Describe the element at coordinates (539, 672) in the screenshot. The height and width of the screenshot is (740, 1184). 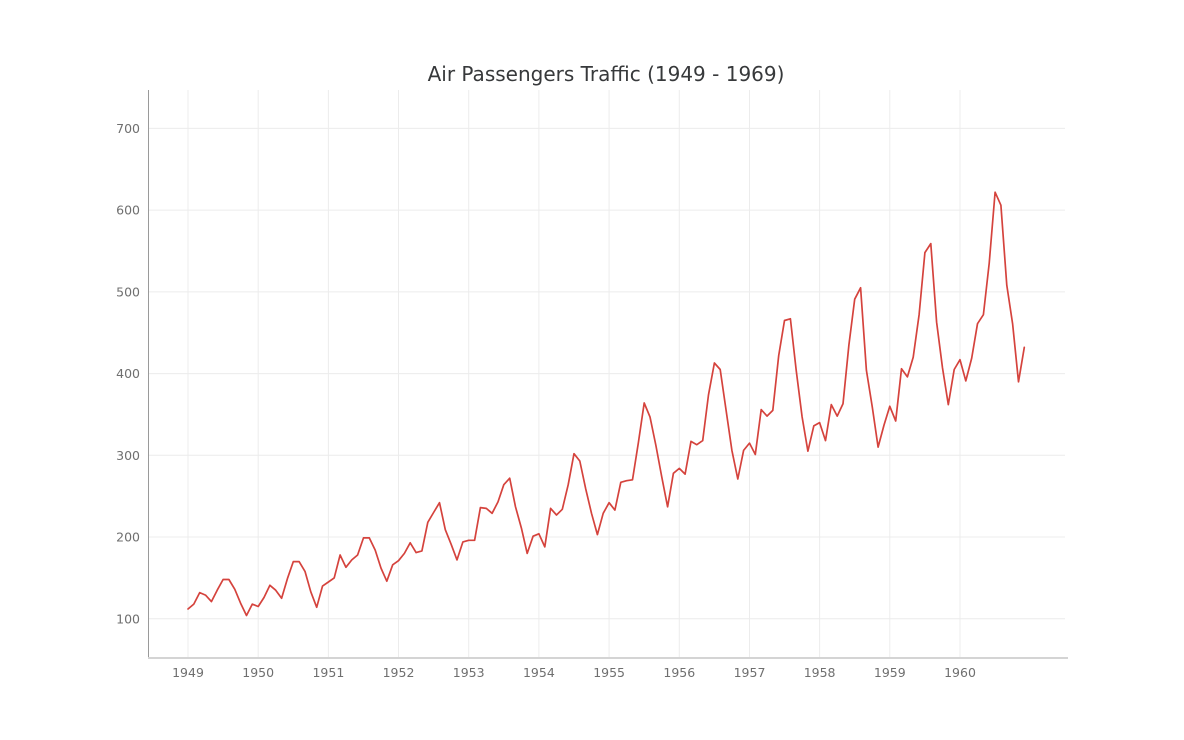
I see `x-tick-label: 1954` at that location.